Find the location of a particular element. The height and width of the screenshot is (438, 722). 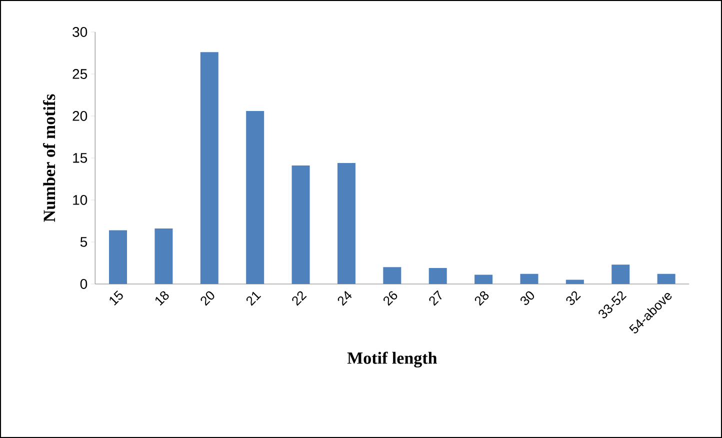

y-tick-label: 20 is located at coordinates (80, 116).